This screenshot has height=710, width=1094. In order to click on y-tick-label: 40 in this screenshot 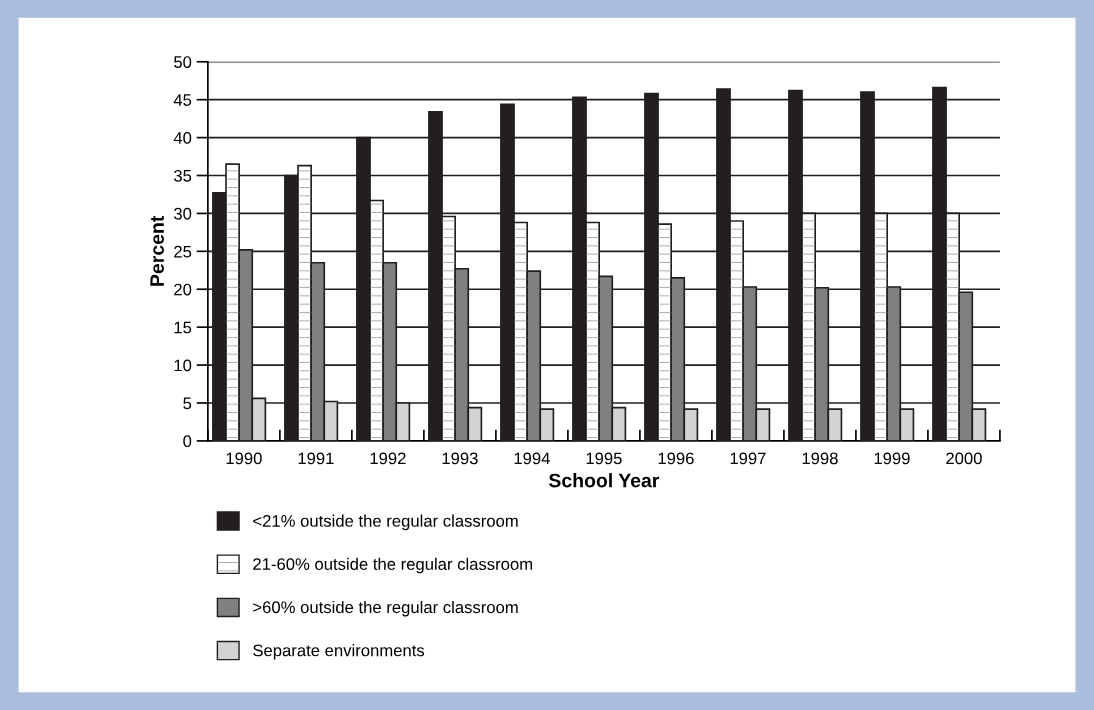, I will do `click(182, 138)`.